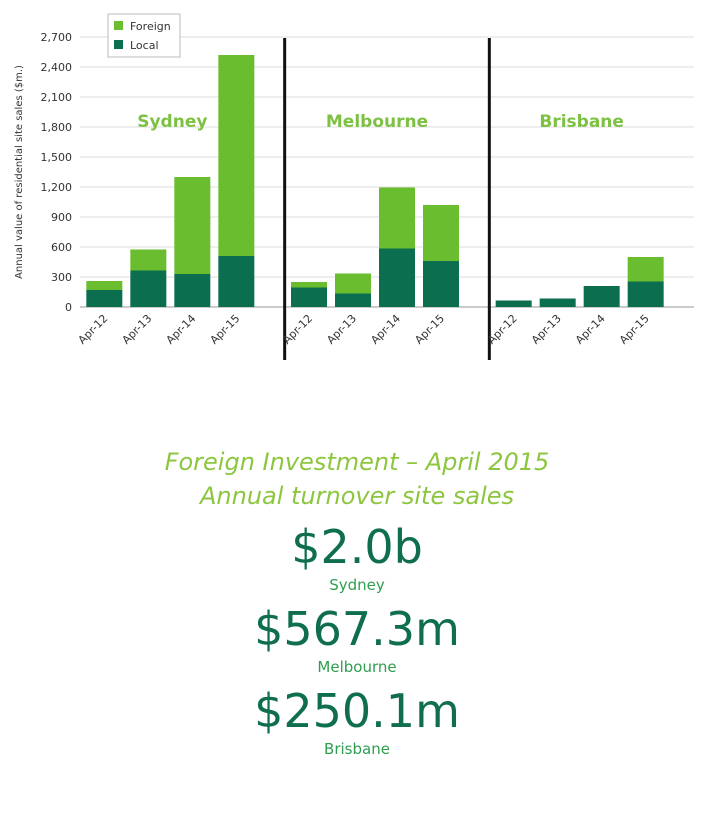  What do you see at coordinates (57, 127) in the screenshot?
I see `y-tick-label: 1,800` at bounding box center [57, 127].